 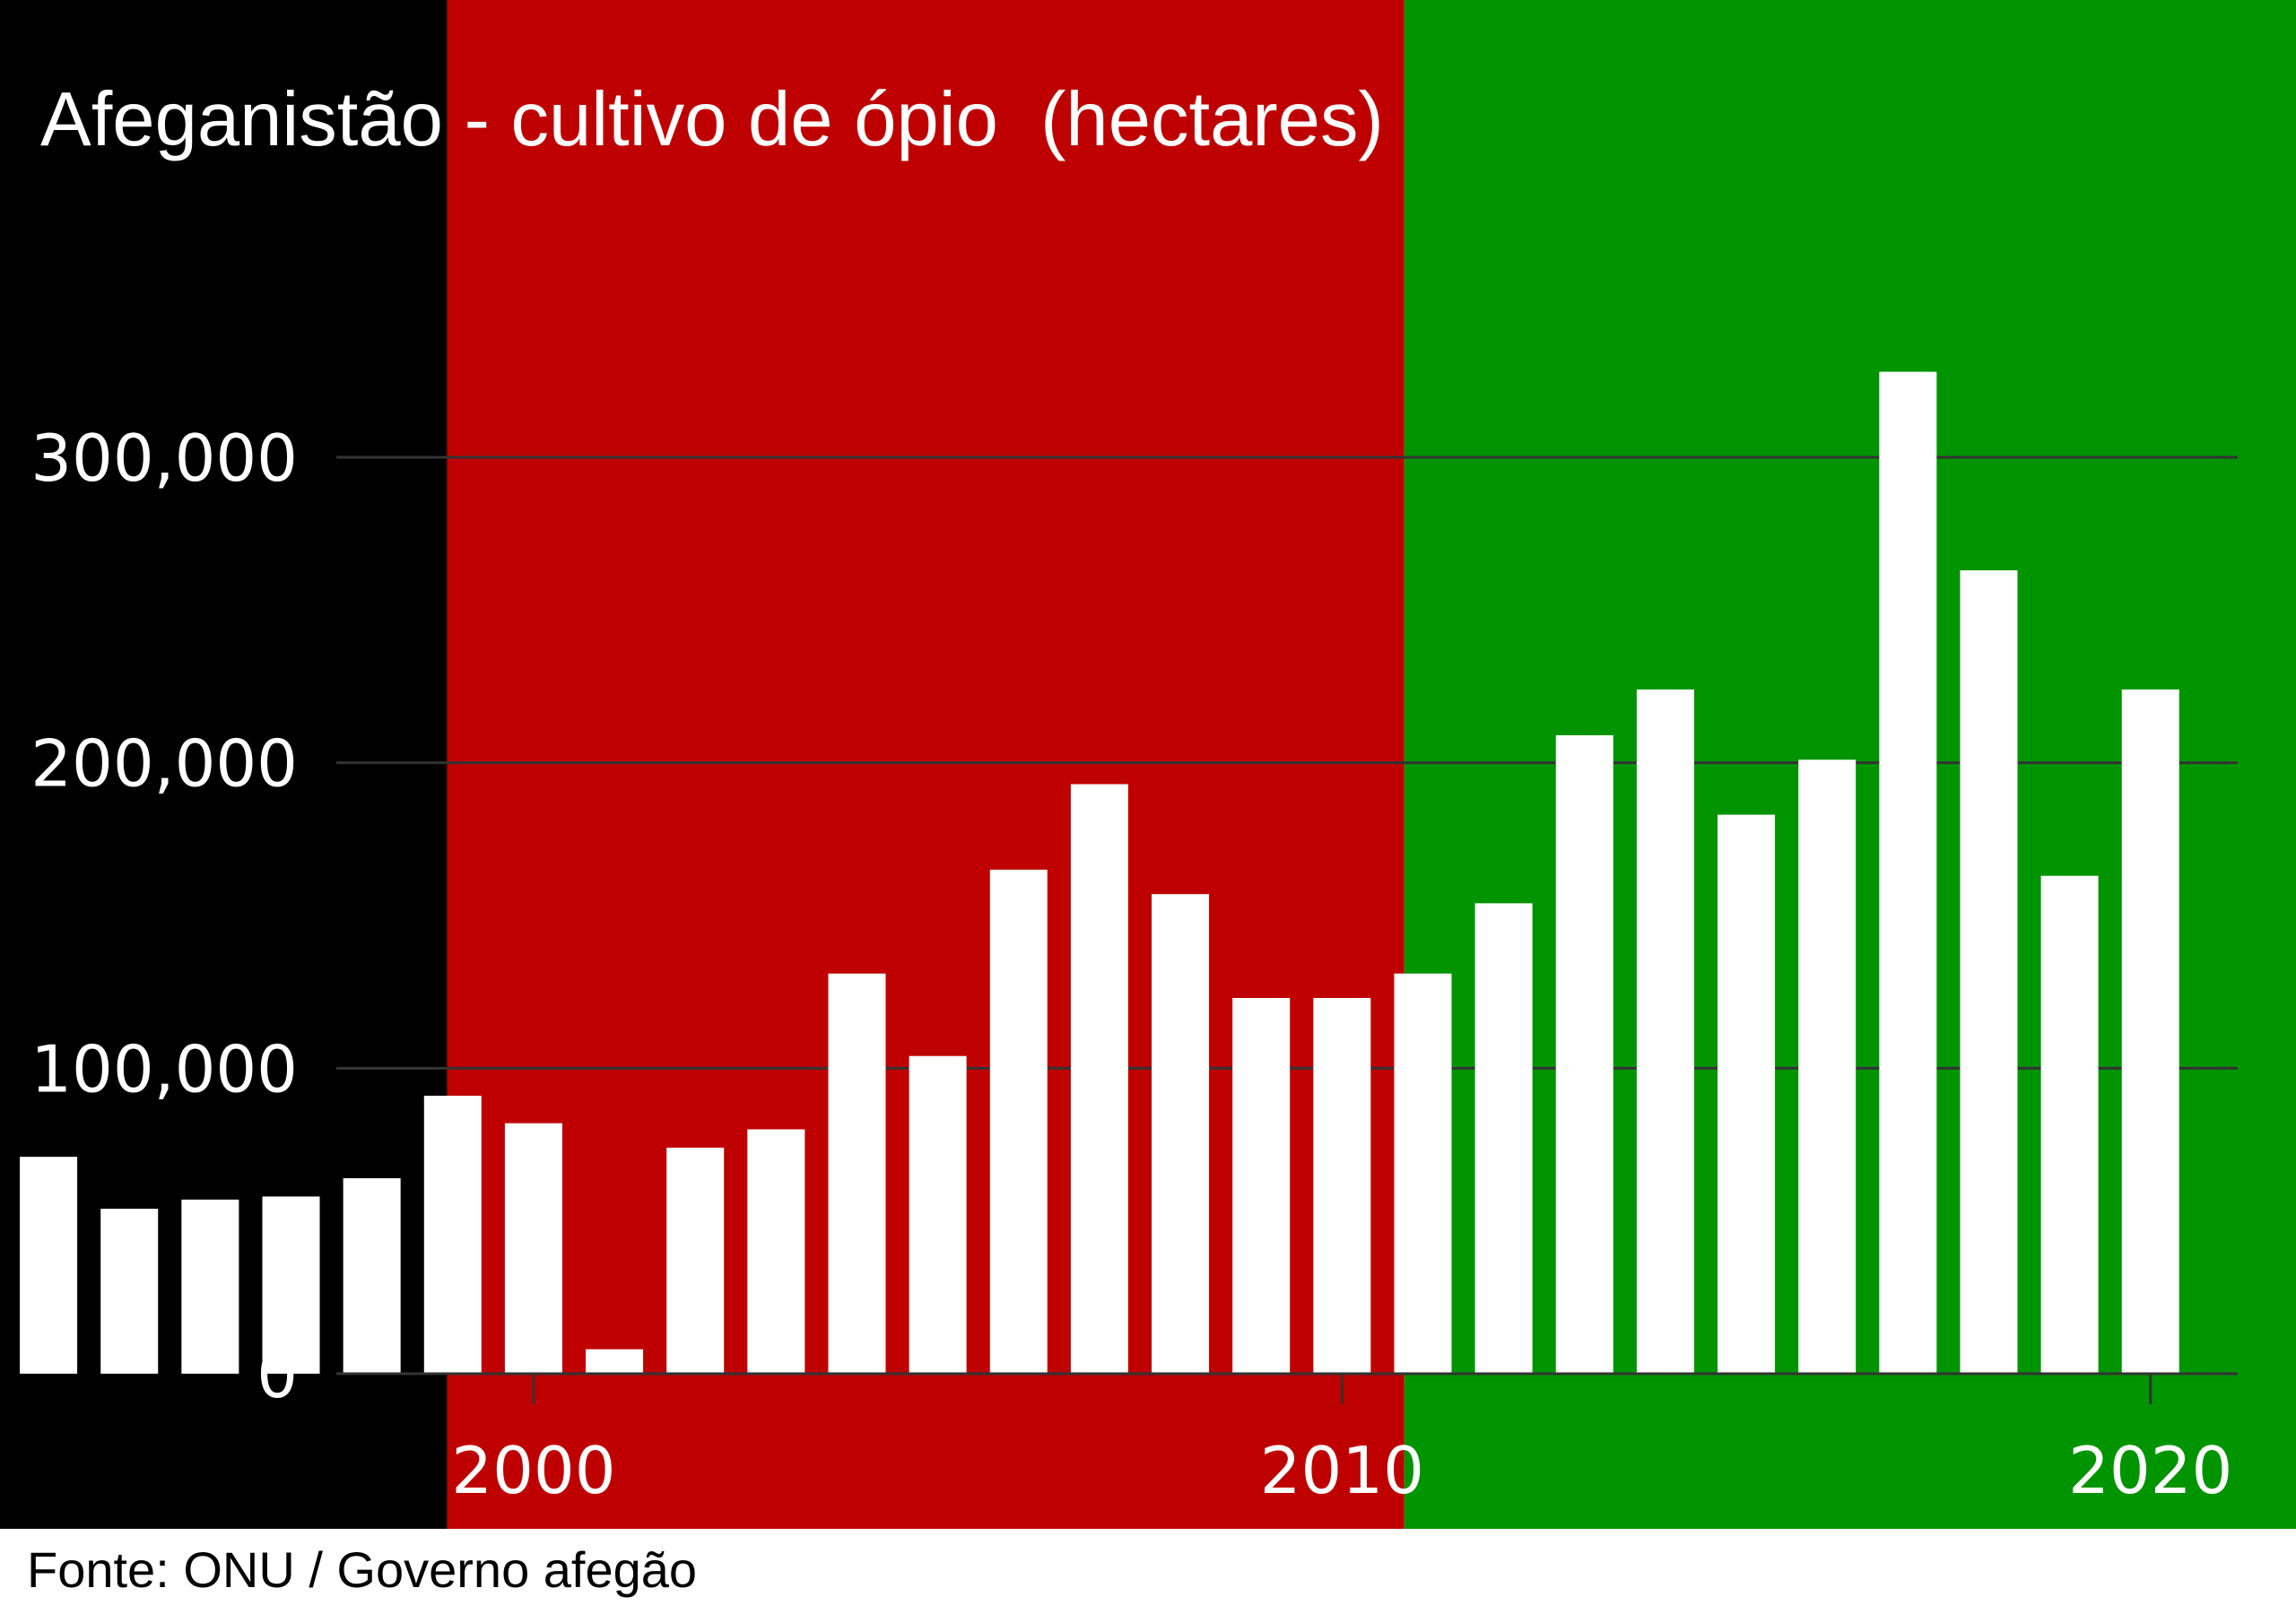 What do you see at coordinates (277, 1374) in the screenshot?
I see `y-tick-label-0: 0` at bounding box center [277, 1374].